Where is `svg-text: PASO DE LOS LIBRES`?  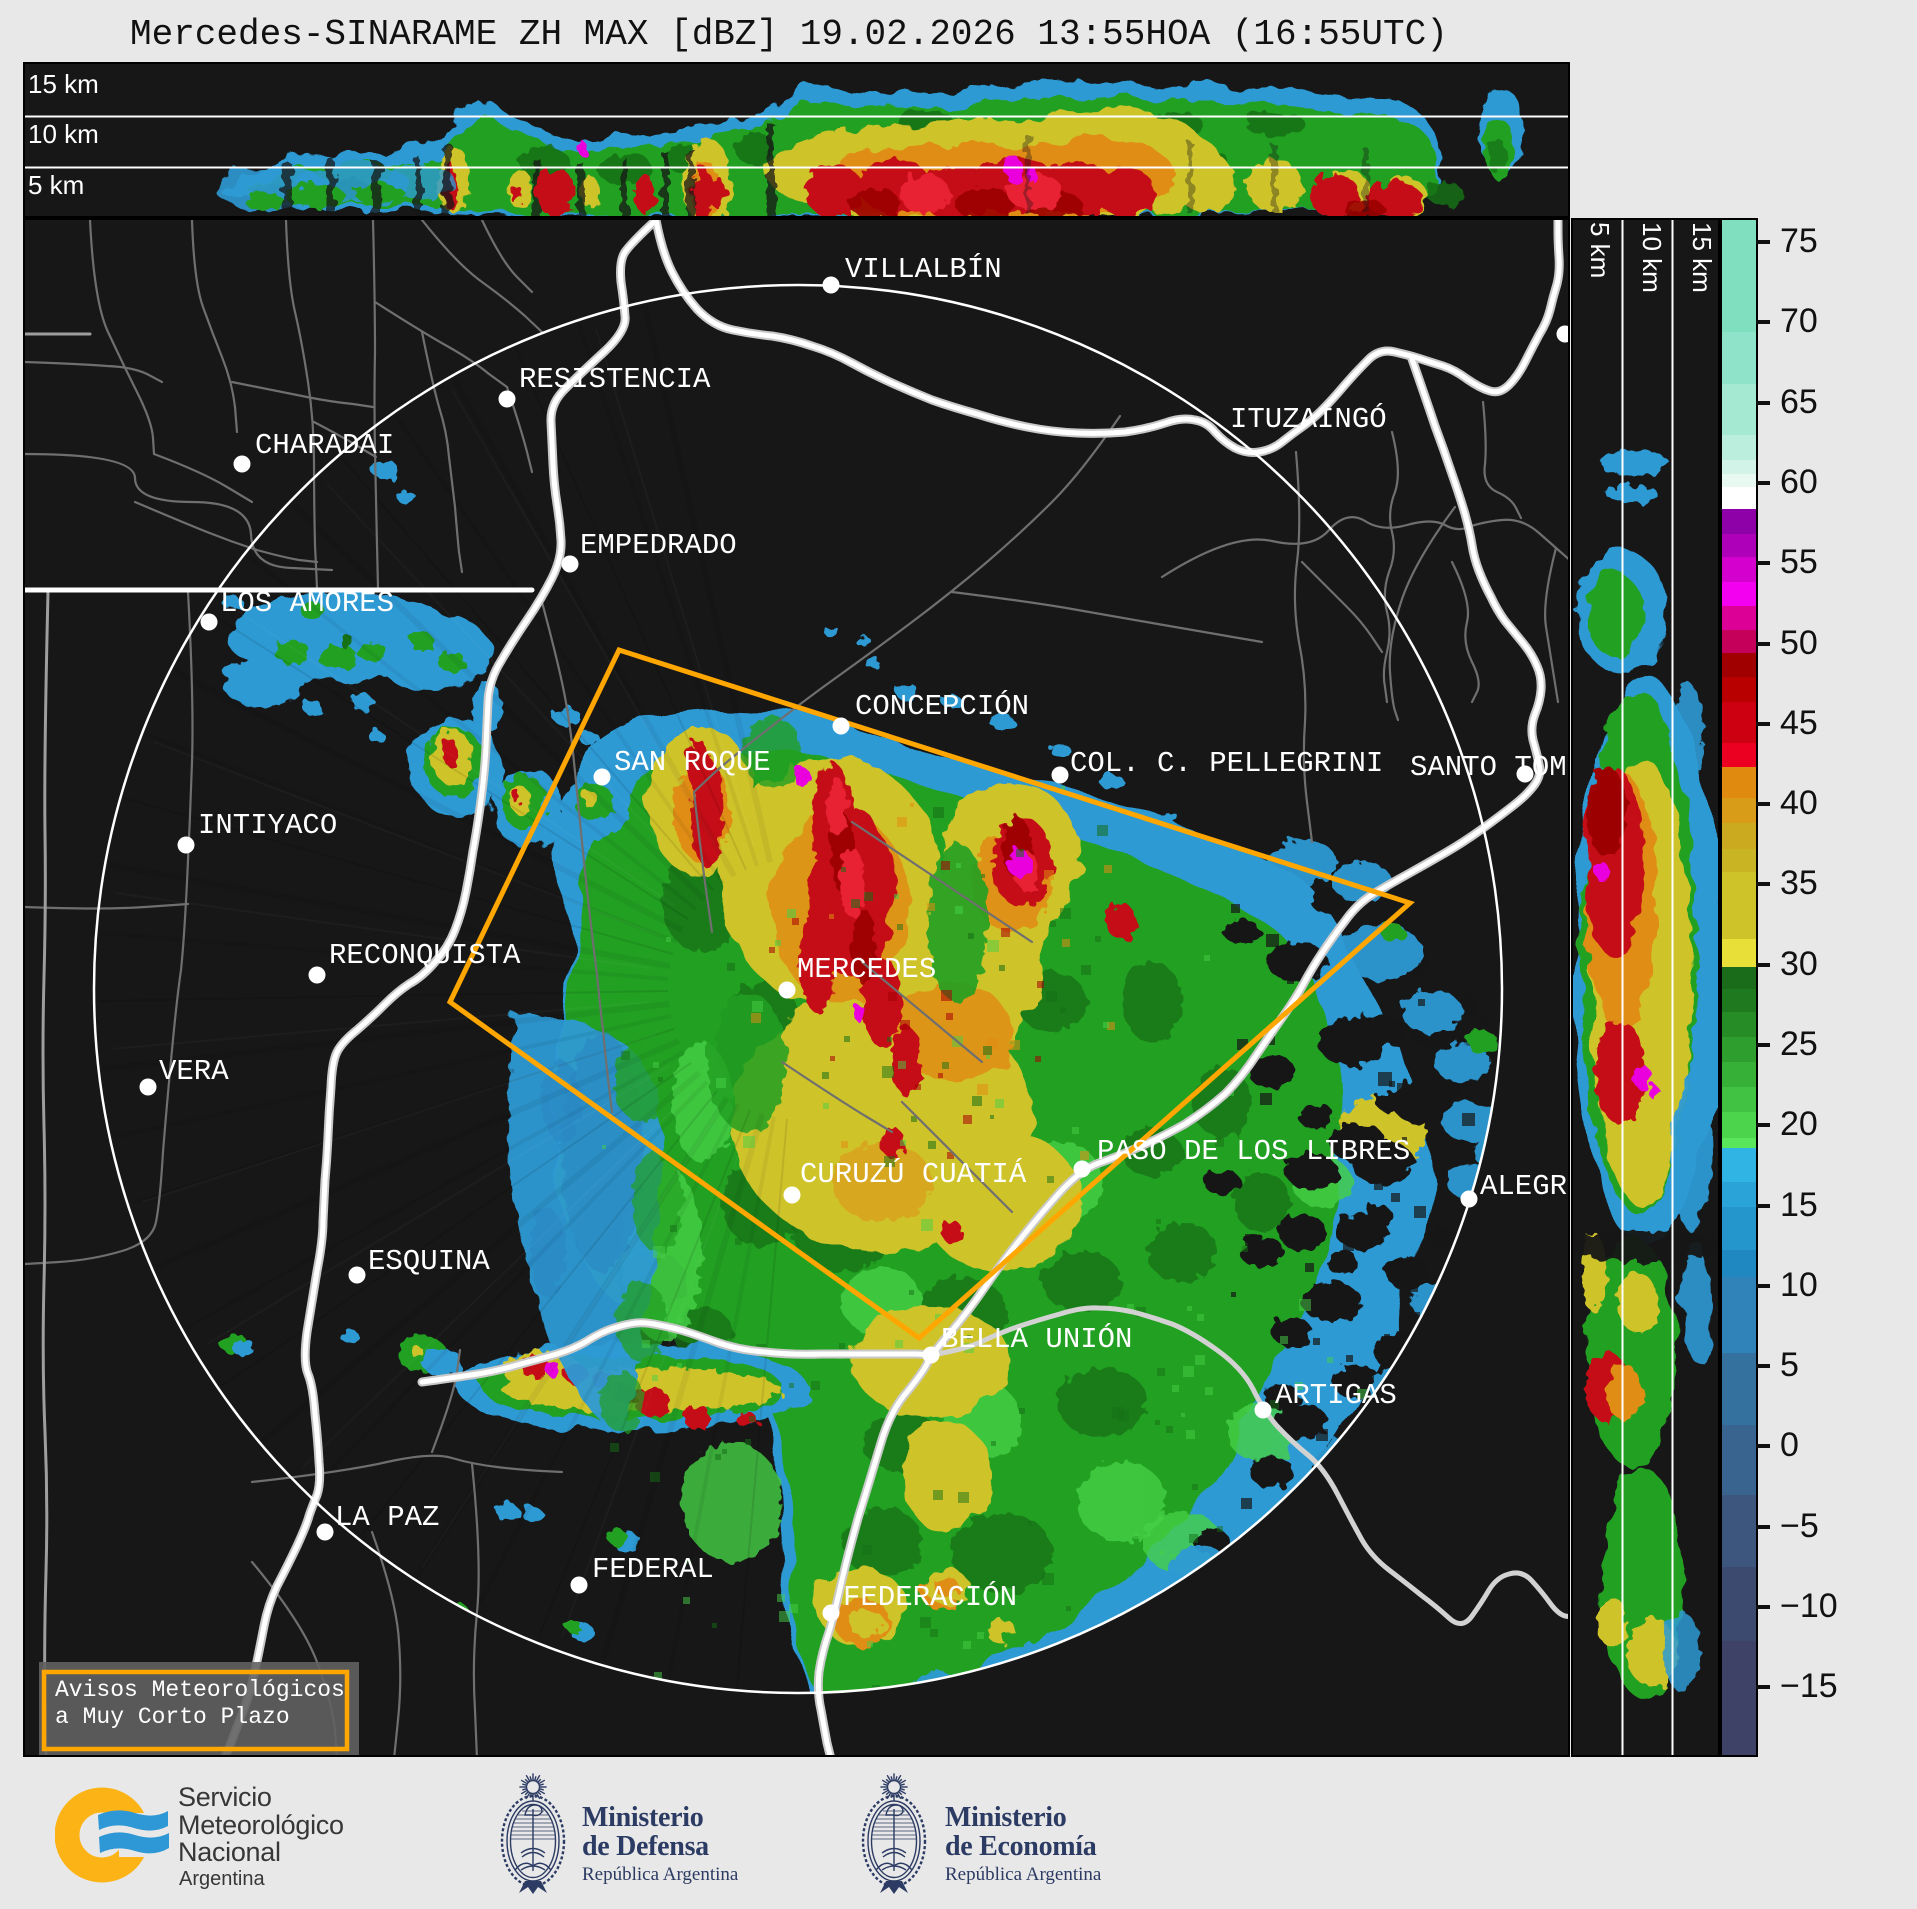 svg-text: PASO DE LOS LIBRES is located at coordinates (1253, 1151).